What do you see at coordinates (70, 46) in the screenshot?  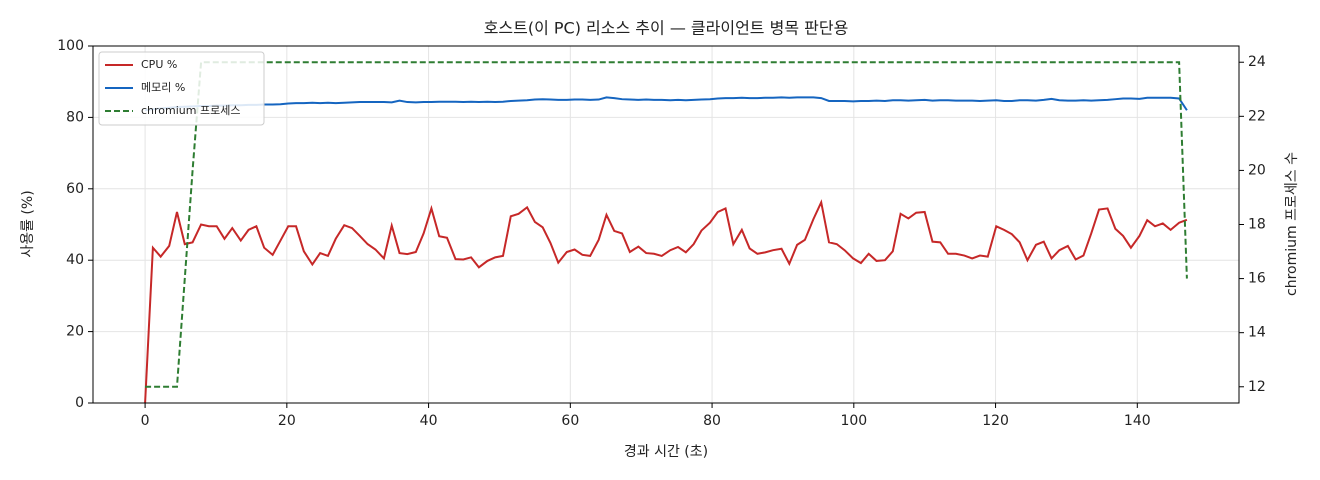 I see `y-tick-label: 100` at bounding box center [70, 46].